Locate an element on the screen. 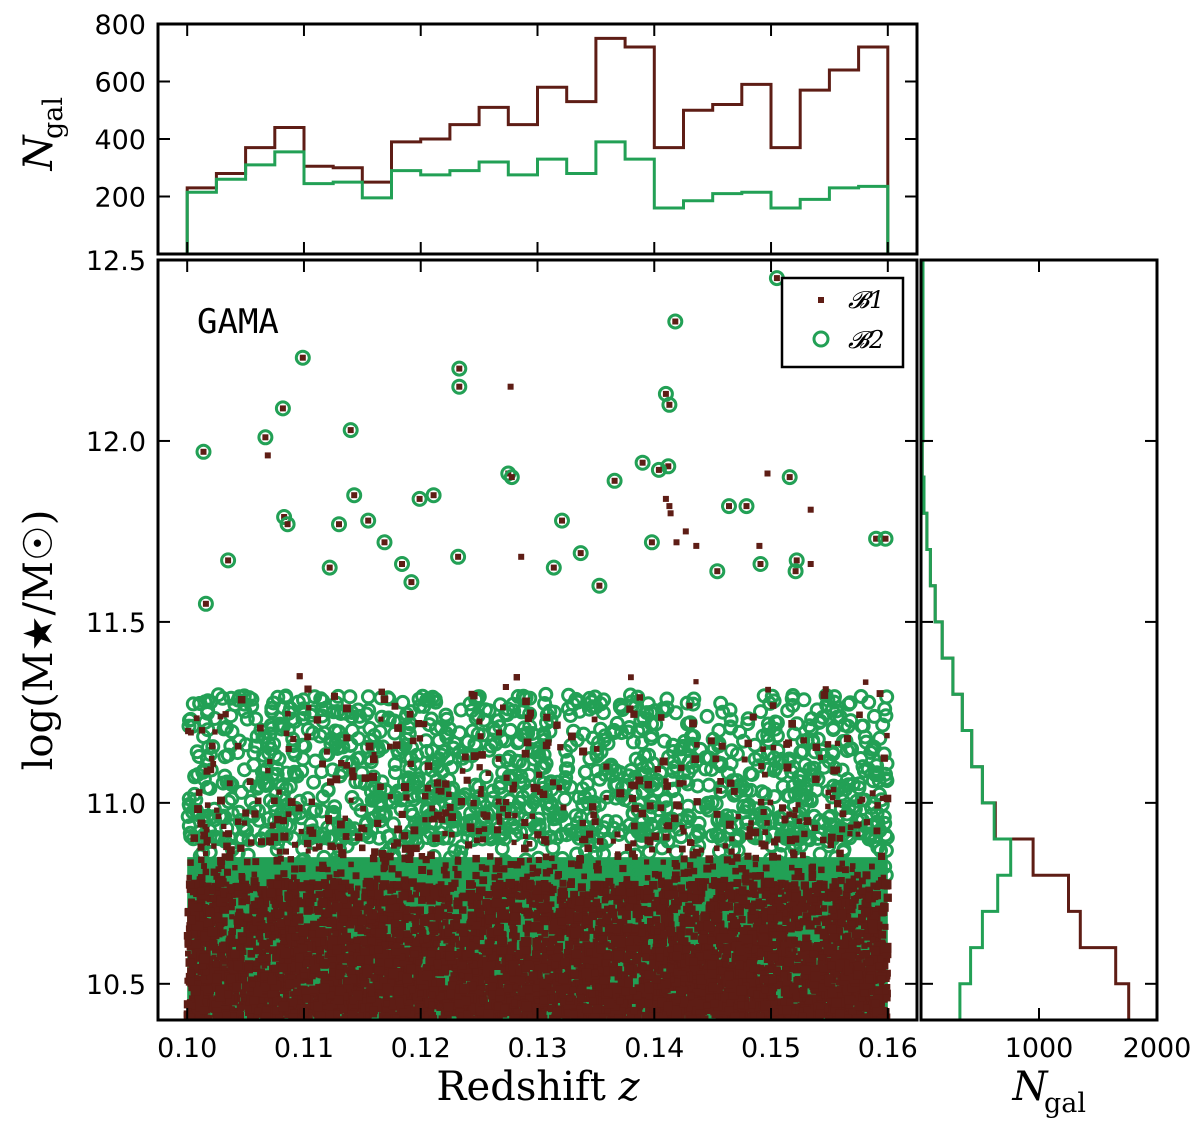 This screenshot has height=1135, width=1200. top-y-tick-label: 400 is located at coordinates (120, 140).